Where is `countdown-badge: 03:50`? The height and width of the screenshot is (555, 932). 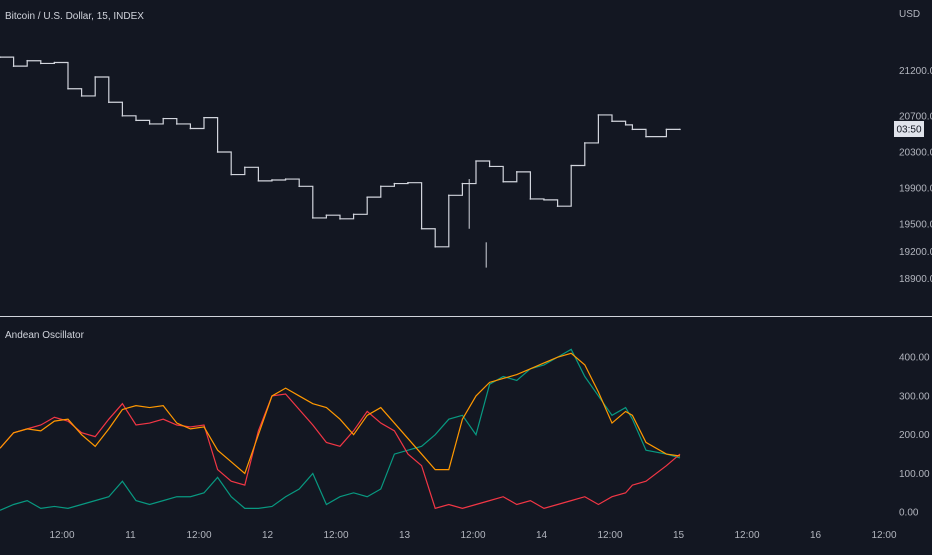 countdown-badge: 03:50 is located at coordinates (909, 129).